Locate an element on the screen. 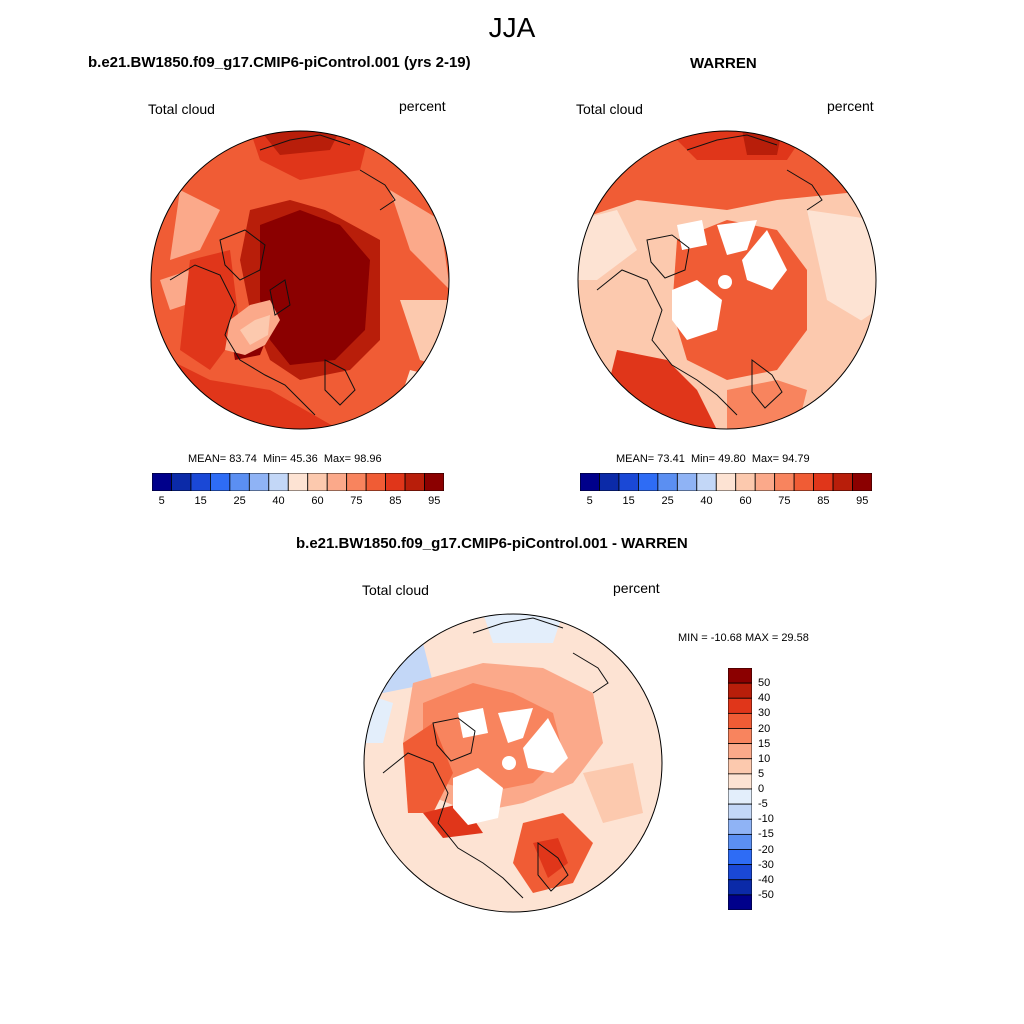 The image size is (1024, 1024). panel-2-variable-label: Total cloud is located at coordinates (609, 109).